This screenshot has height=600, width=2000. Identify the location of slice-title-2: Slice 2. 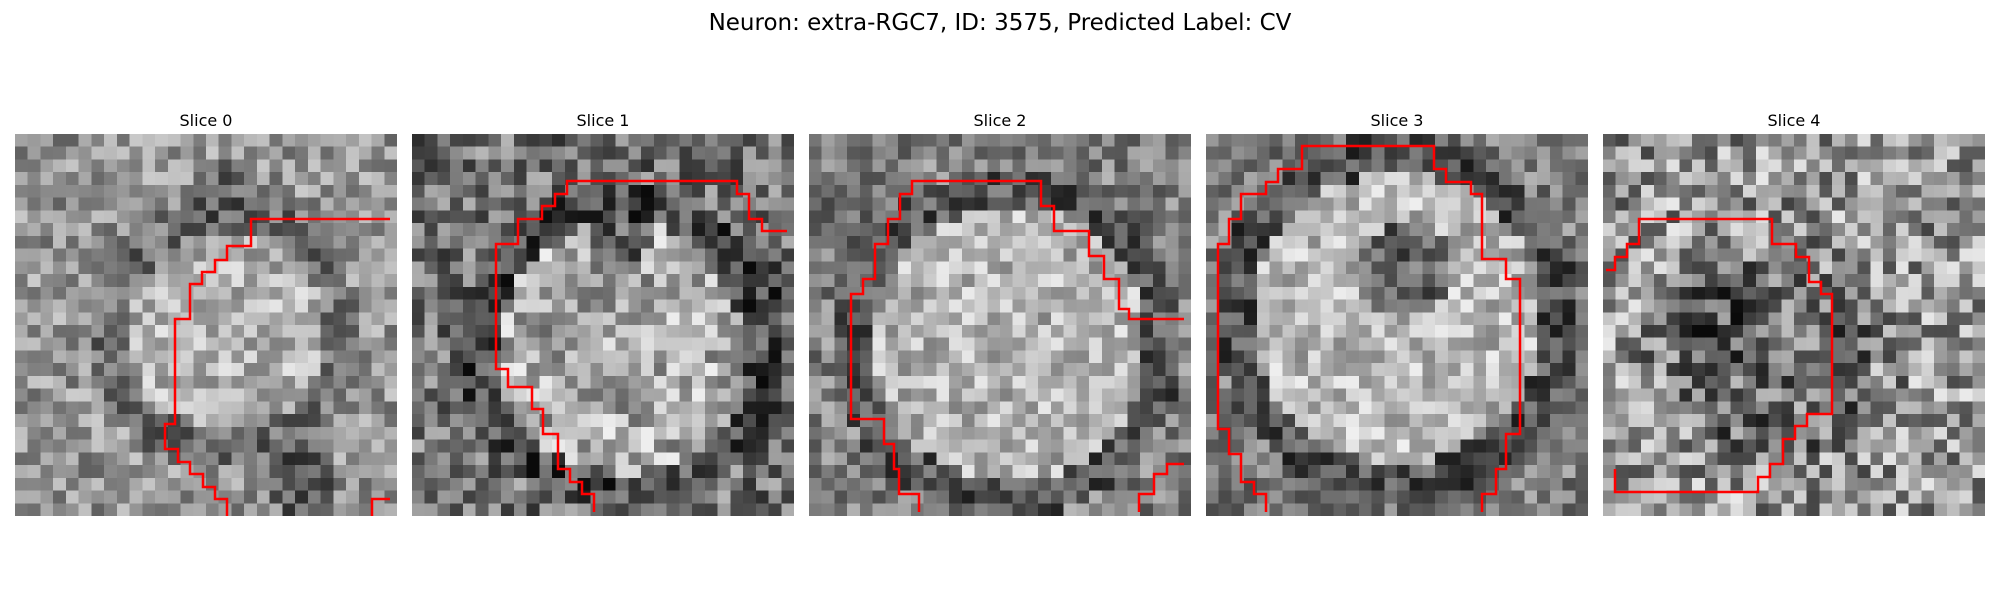
(1000, 121).